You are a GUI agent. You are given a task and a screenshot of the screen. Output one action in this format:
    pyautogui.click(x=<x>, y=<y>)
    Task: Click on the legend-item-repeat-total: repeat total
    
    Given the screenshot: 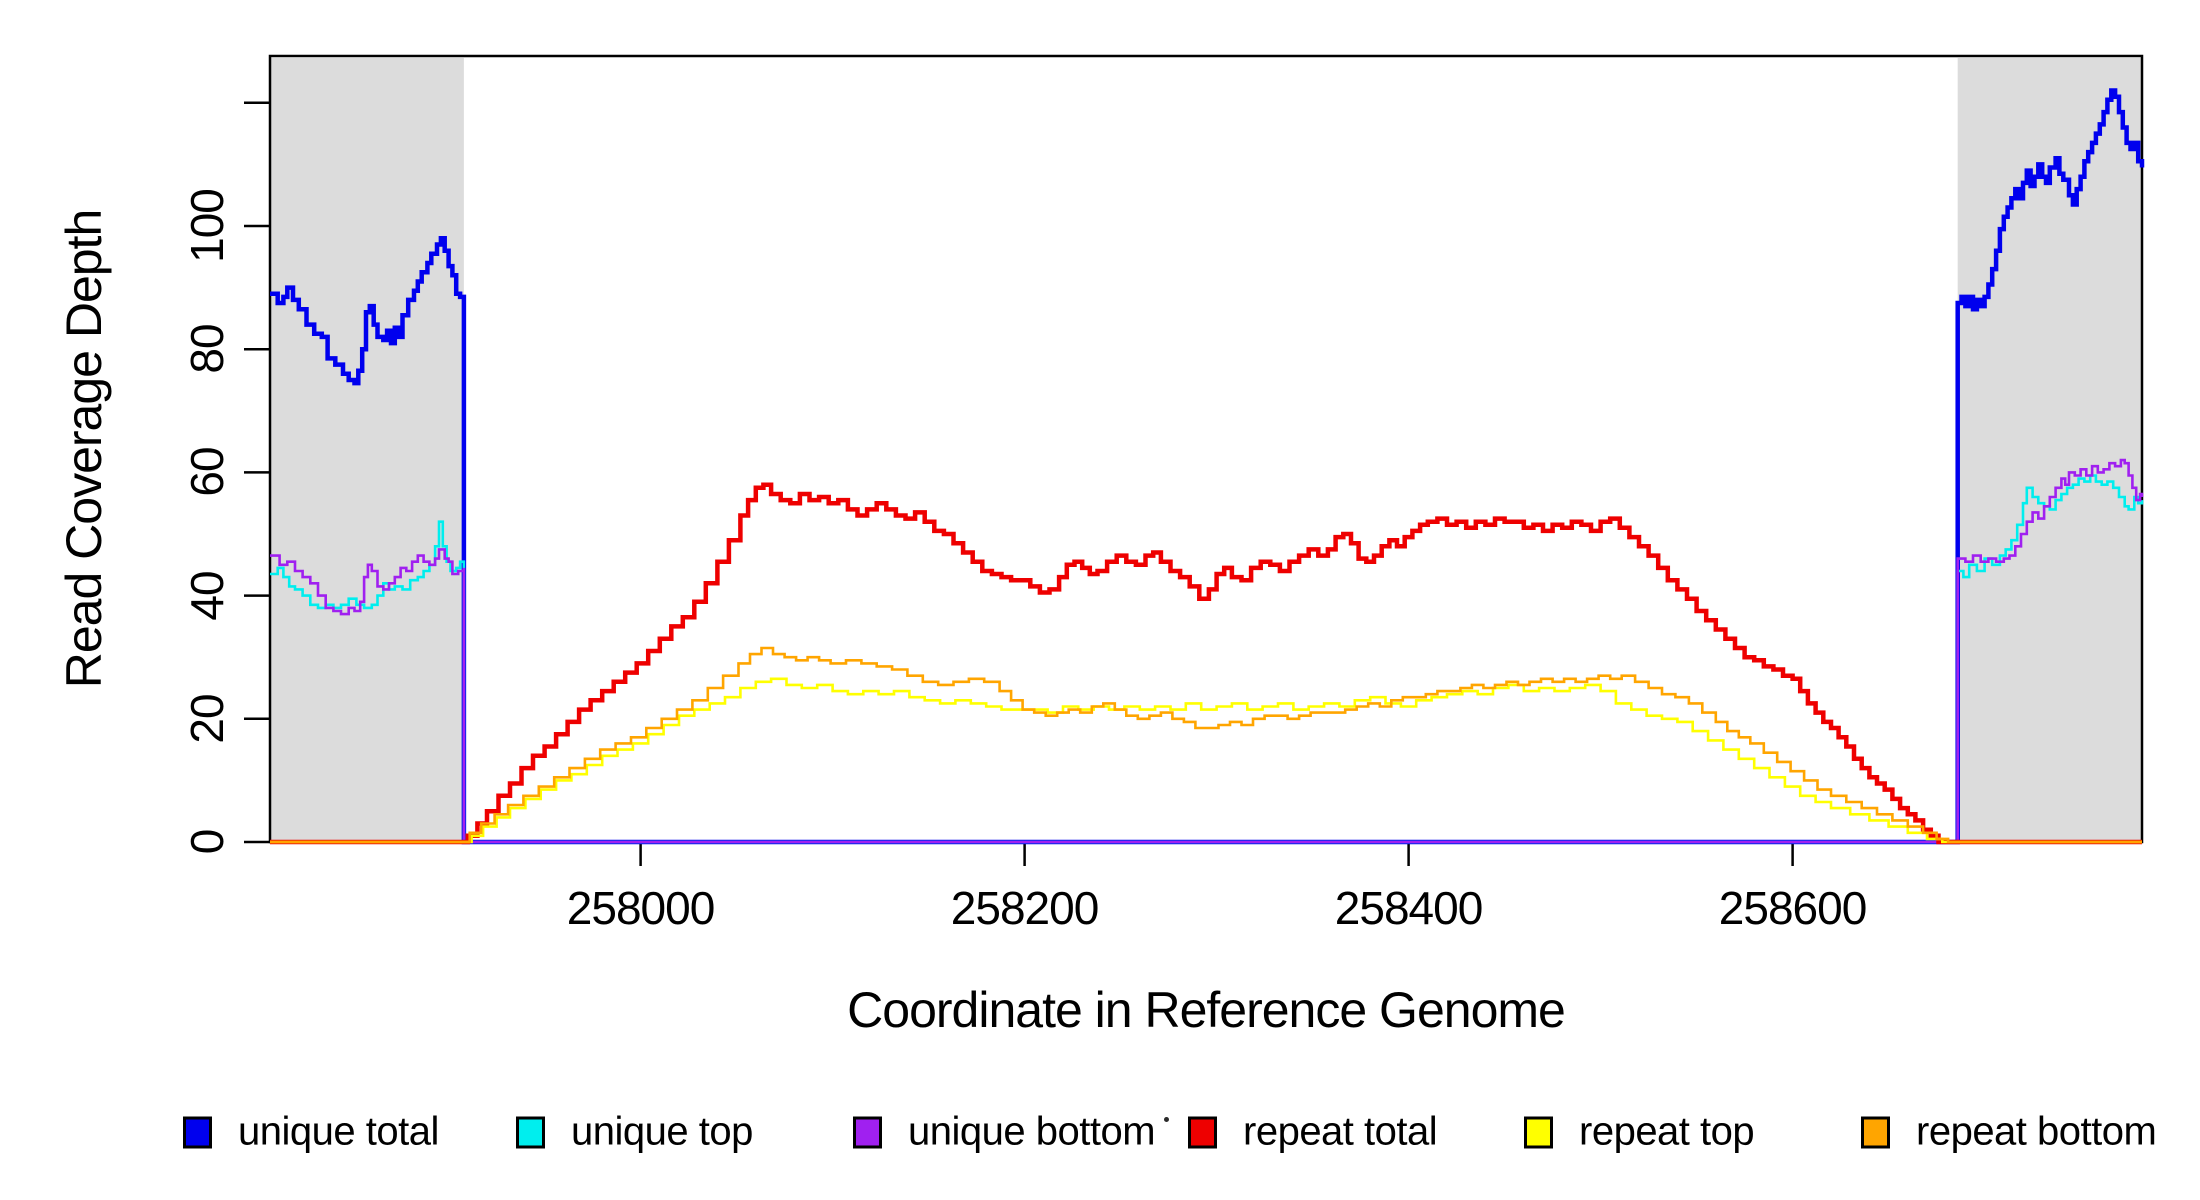 What is the action you would take?
    pyautogui.click(x=1313, y=1132)
    